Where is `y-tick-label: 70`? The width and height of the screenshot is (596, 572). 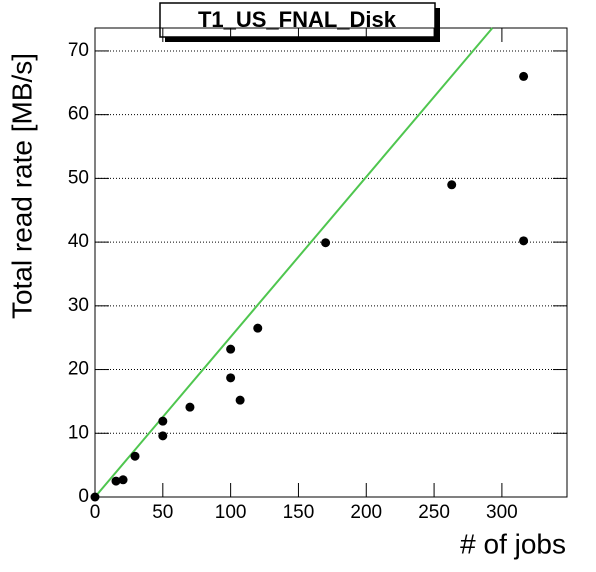 y-tick-label: 70 is located at coordinates (78, 50).